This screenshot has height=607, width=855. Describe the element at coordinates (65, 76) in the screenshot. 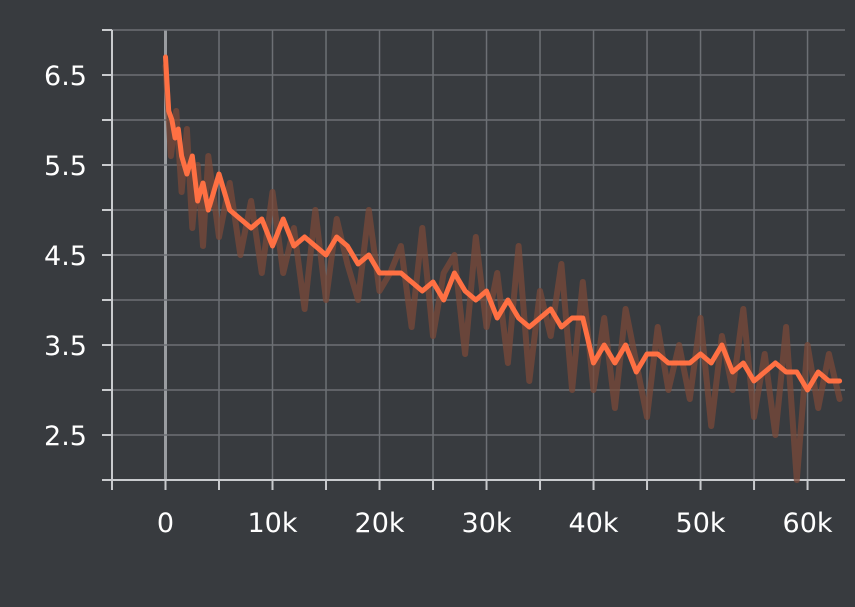

I see `y-tick-label: 6.5` at that location.